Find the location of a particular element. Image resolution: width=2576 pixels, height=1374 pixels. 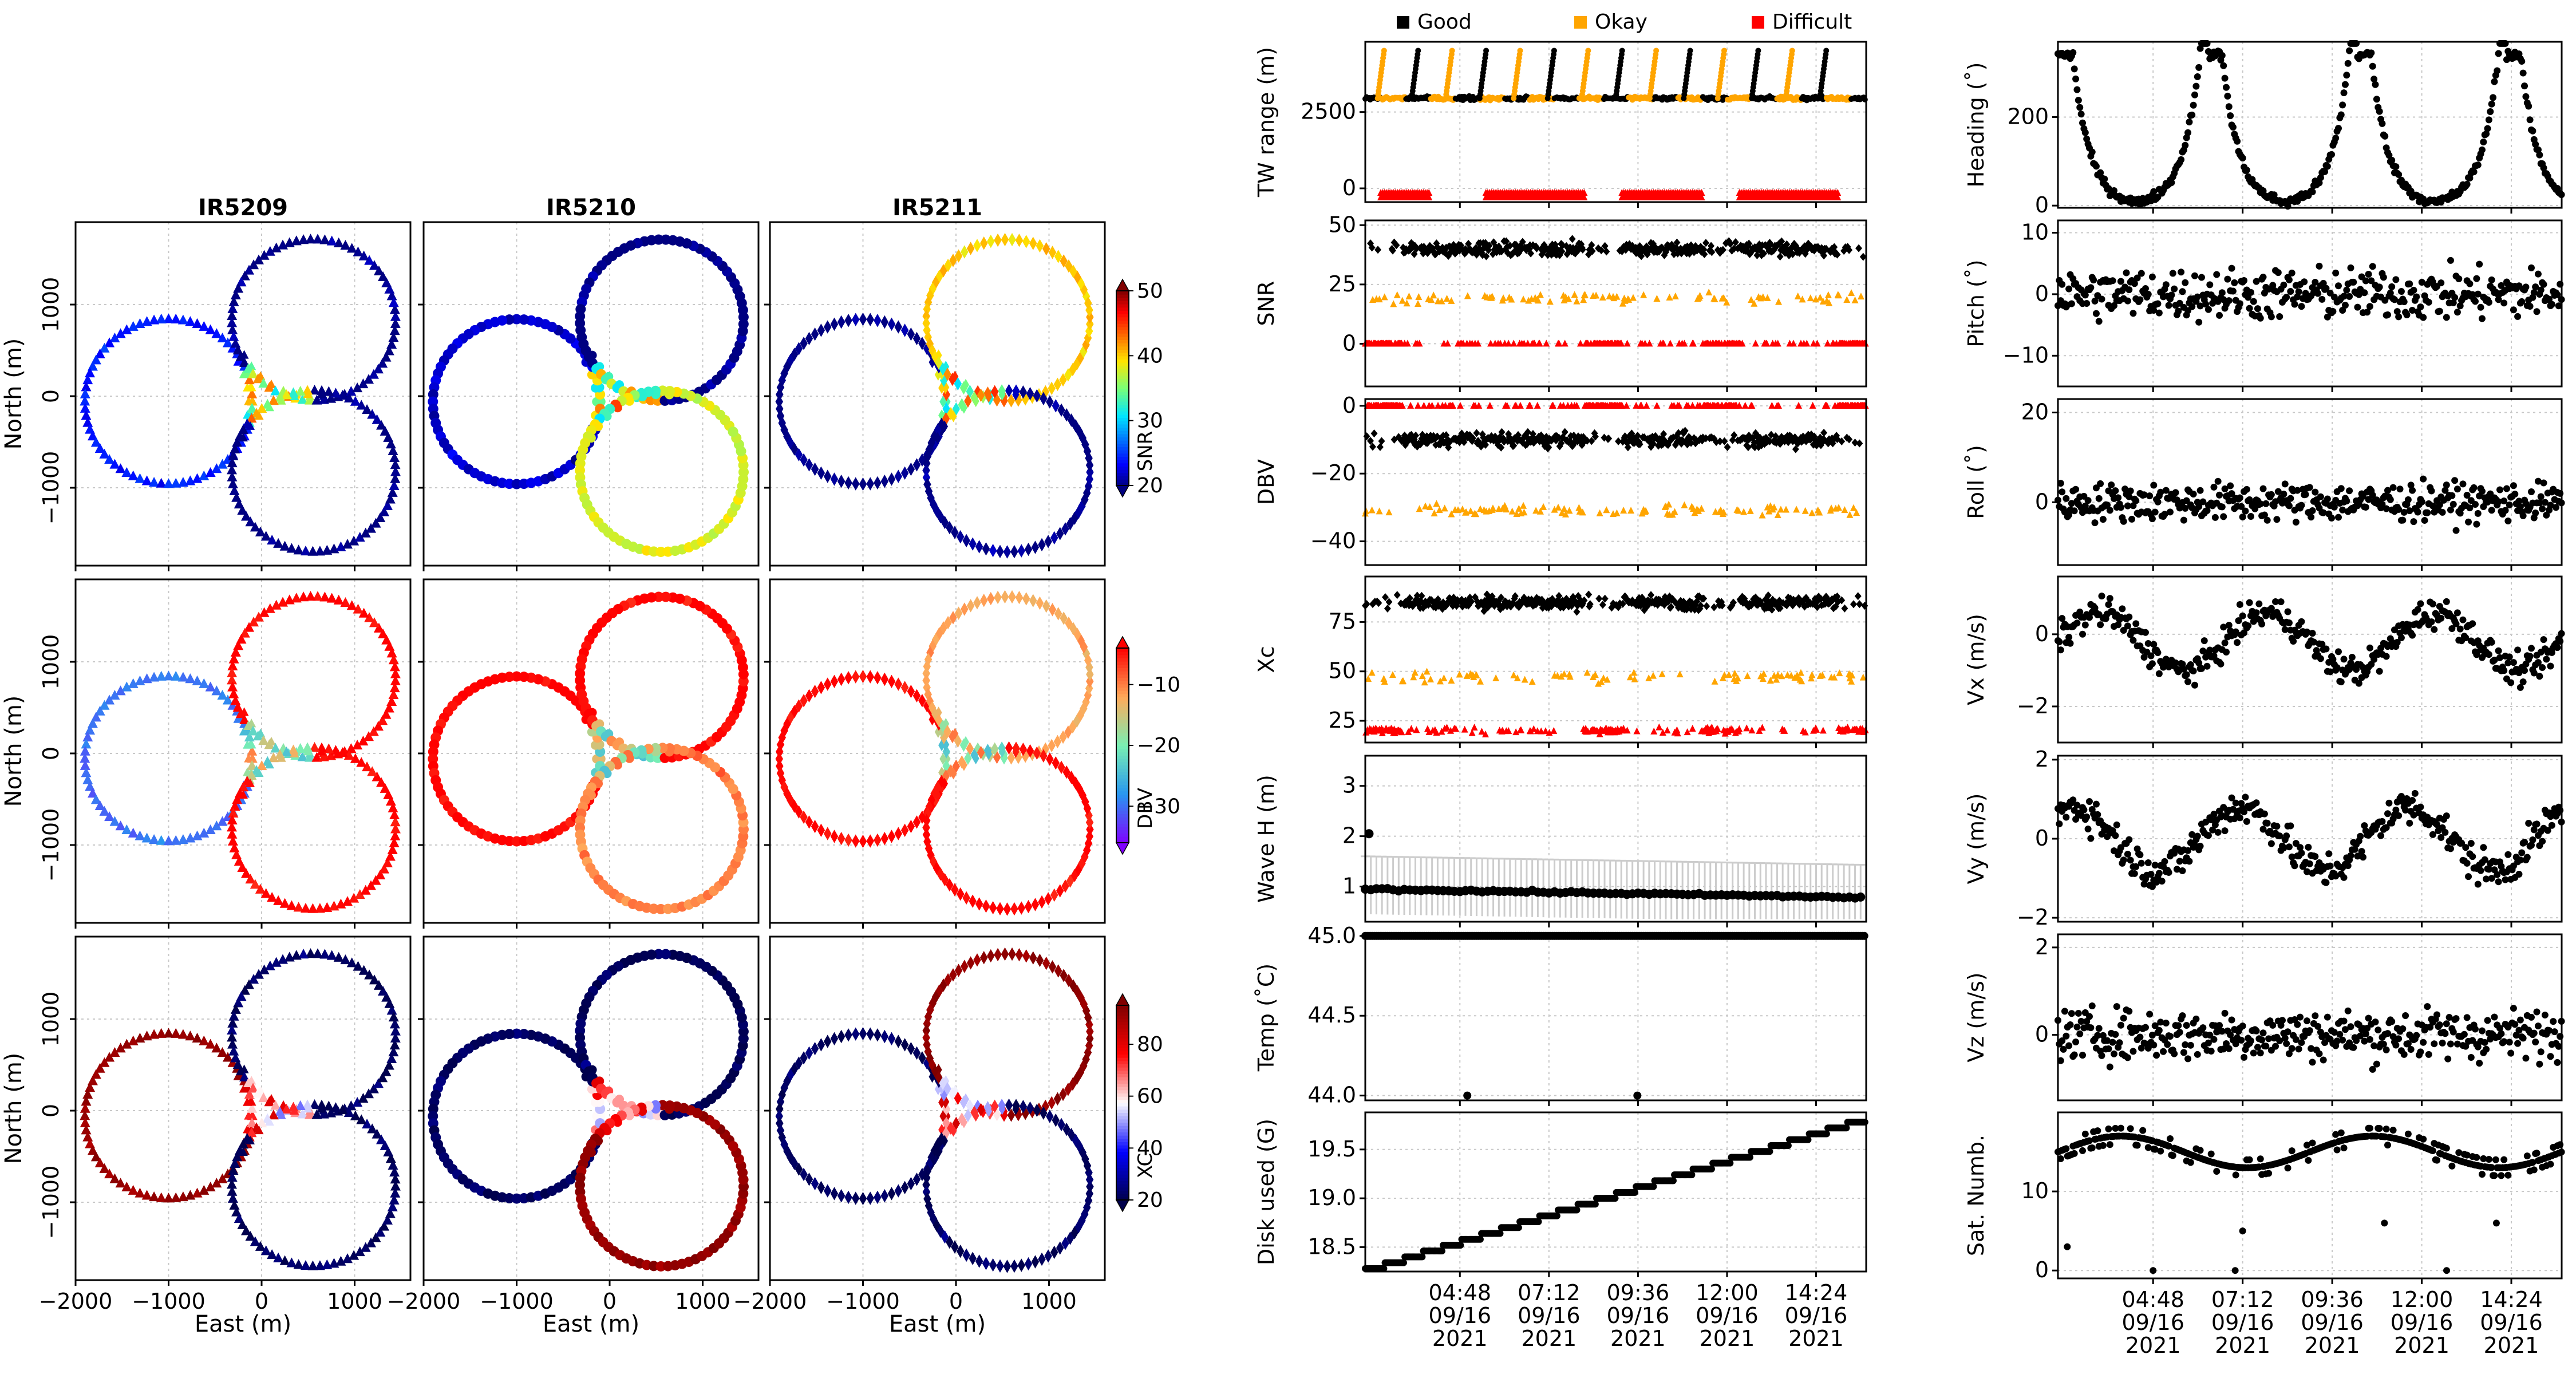

y-tick-label: 75 is located at coordinates (1342, 622).